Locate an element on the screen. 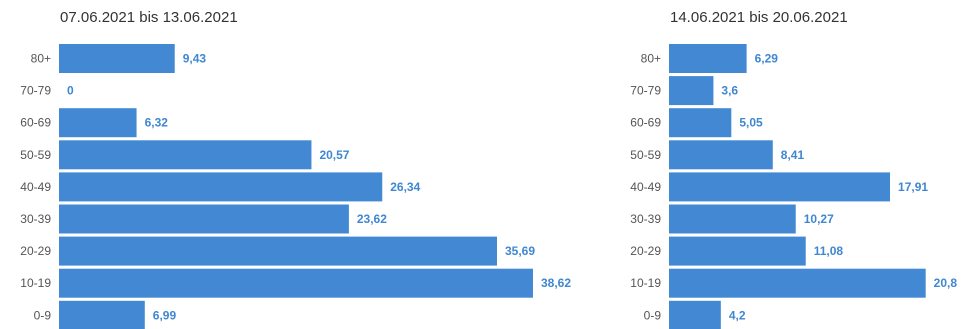  value-label: 26,34 is located at coordinates (405, 187).